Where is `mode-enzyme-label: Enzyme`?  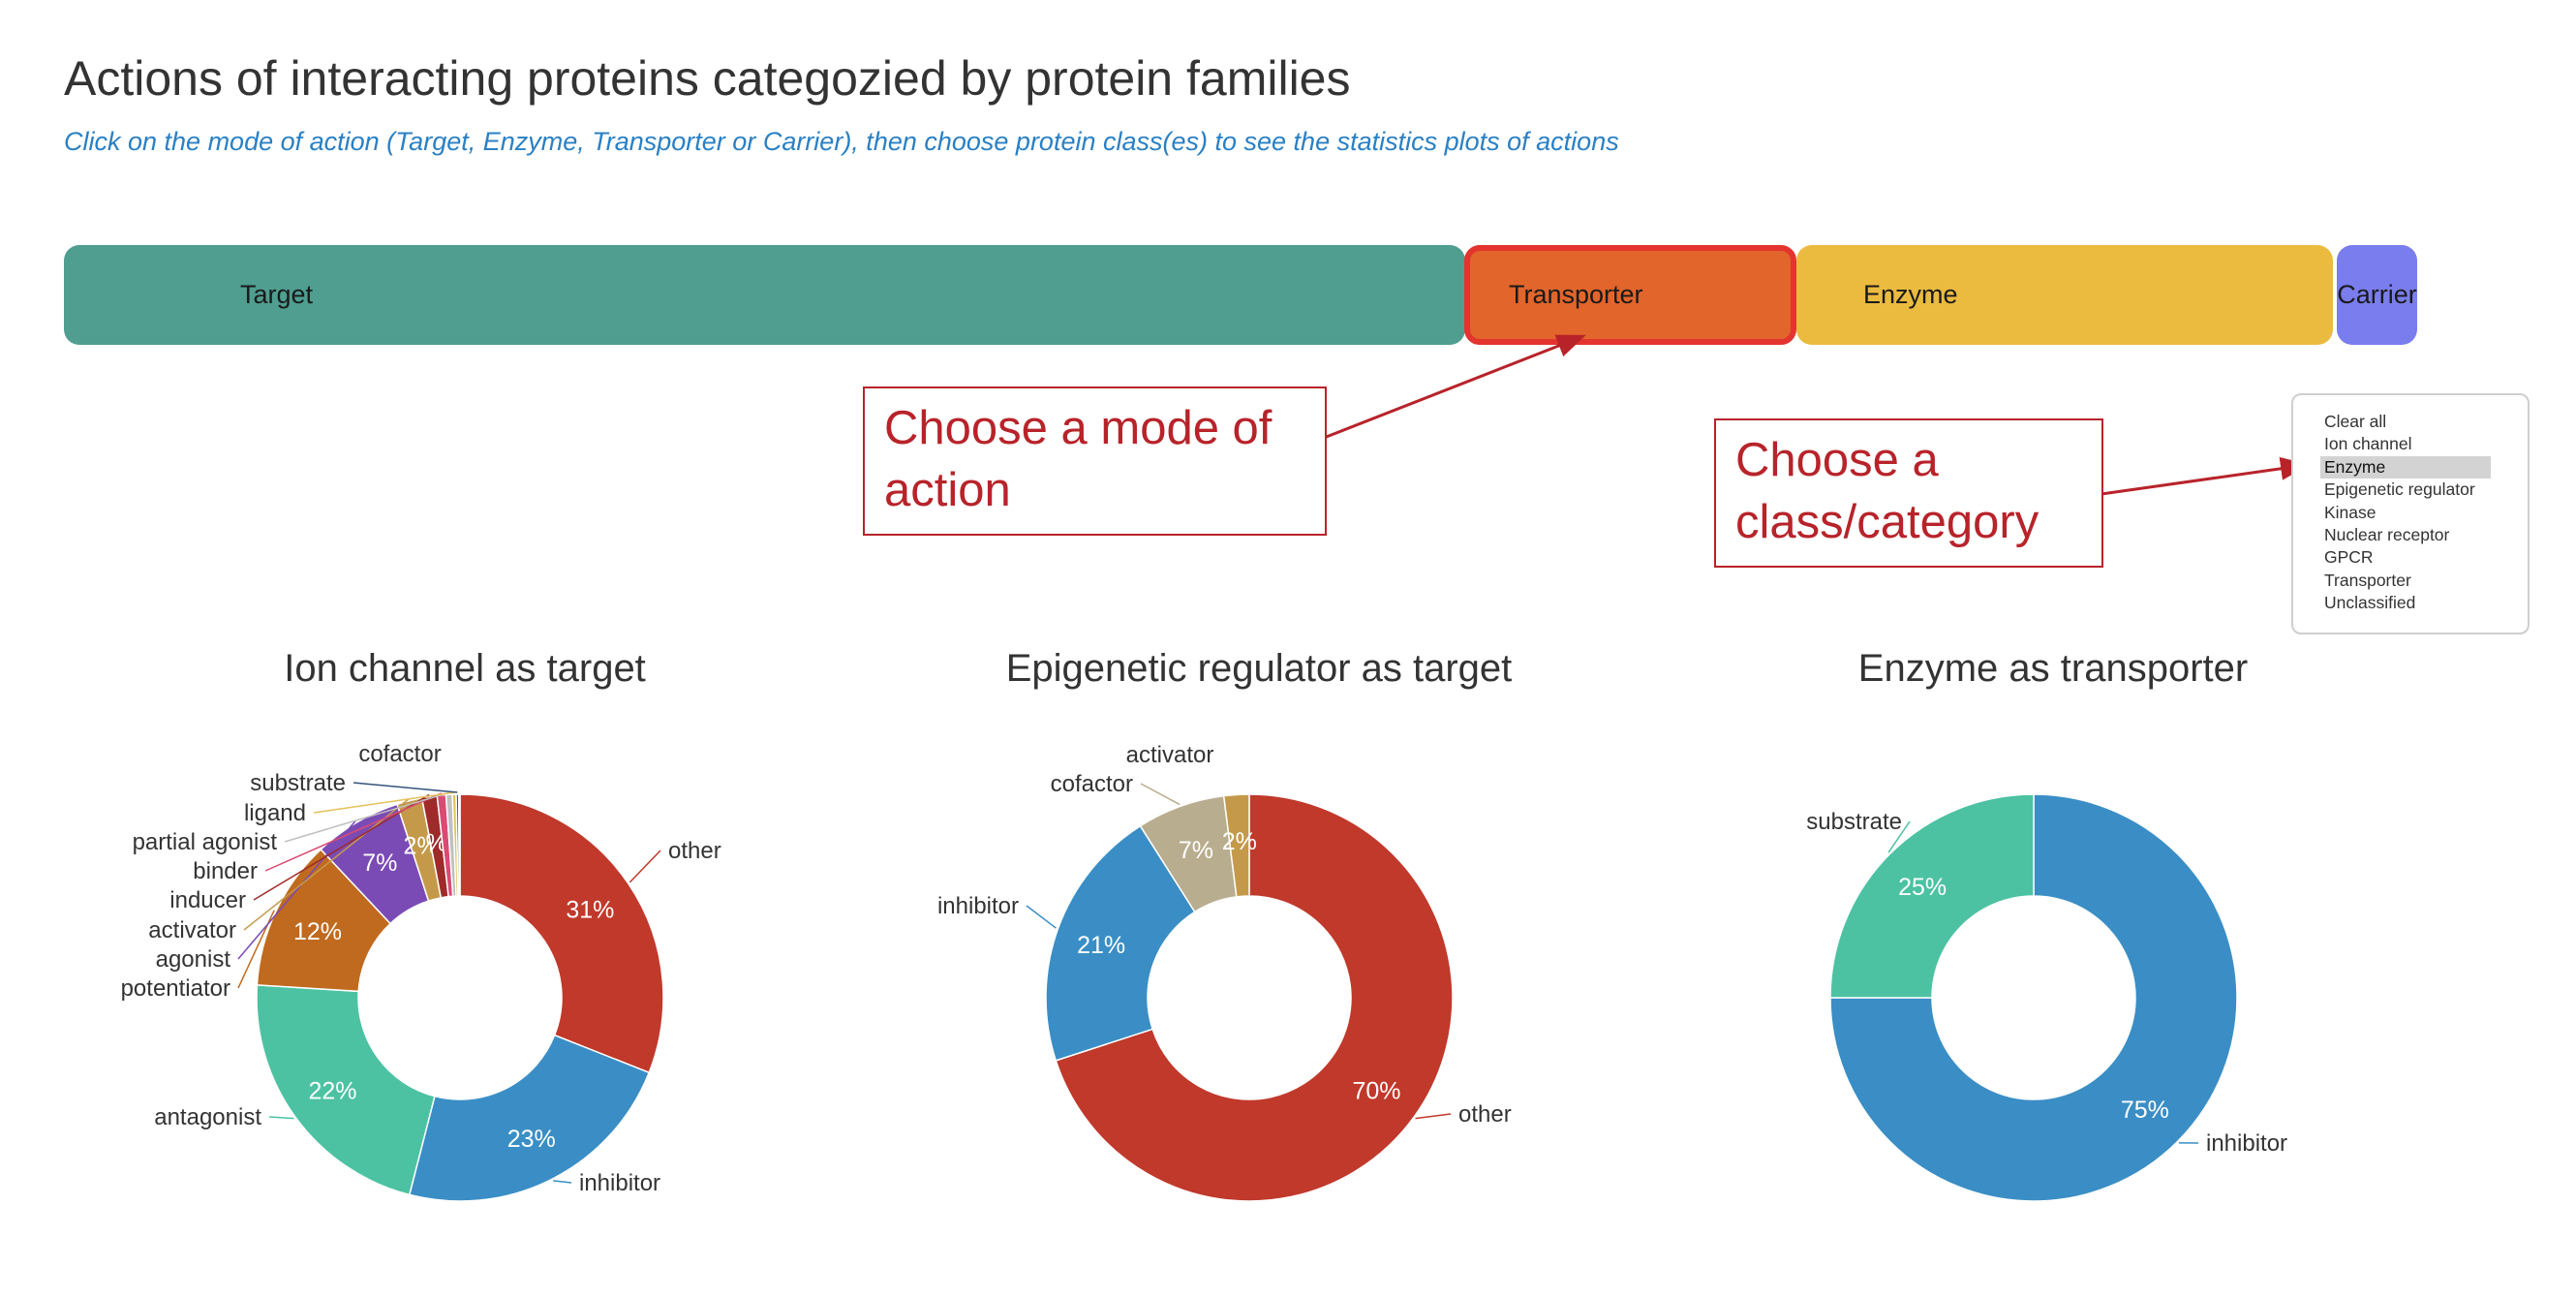 mode-enzyme-label: Enzyme is located at coordinates (1910, 294).